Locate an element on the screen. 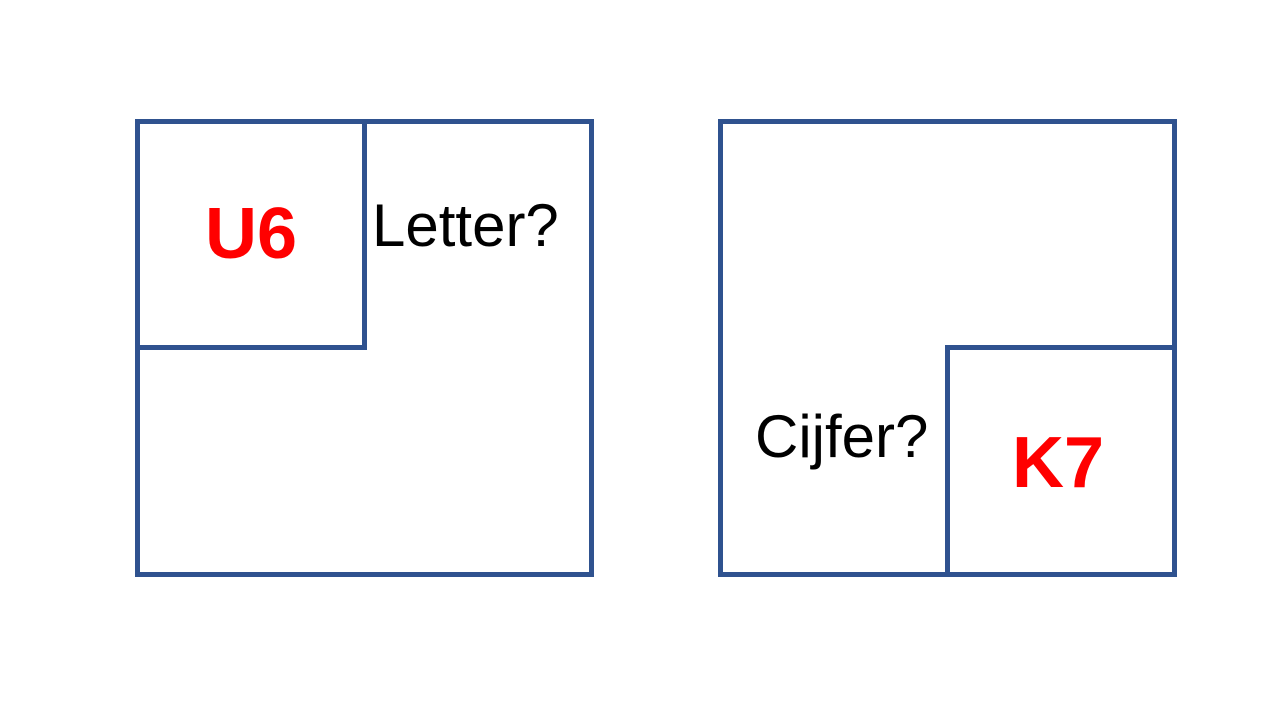 This screenshot has width=1280, height=720. left-question-label: Letter? is located at coordinates (465, 225).